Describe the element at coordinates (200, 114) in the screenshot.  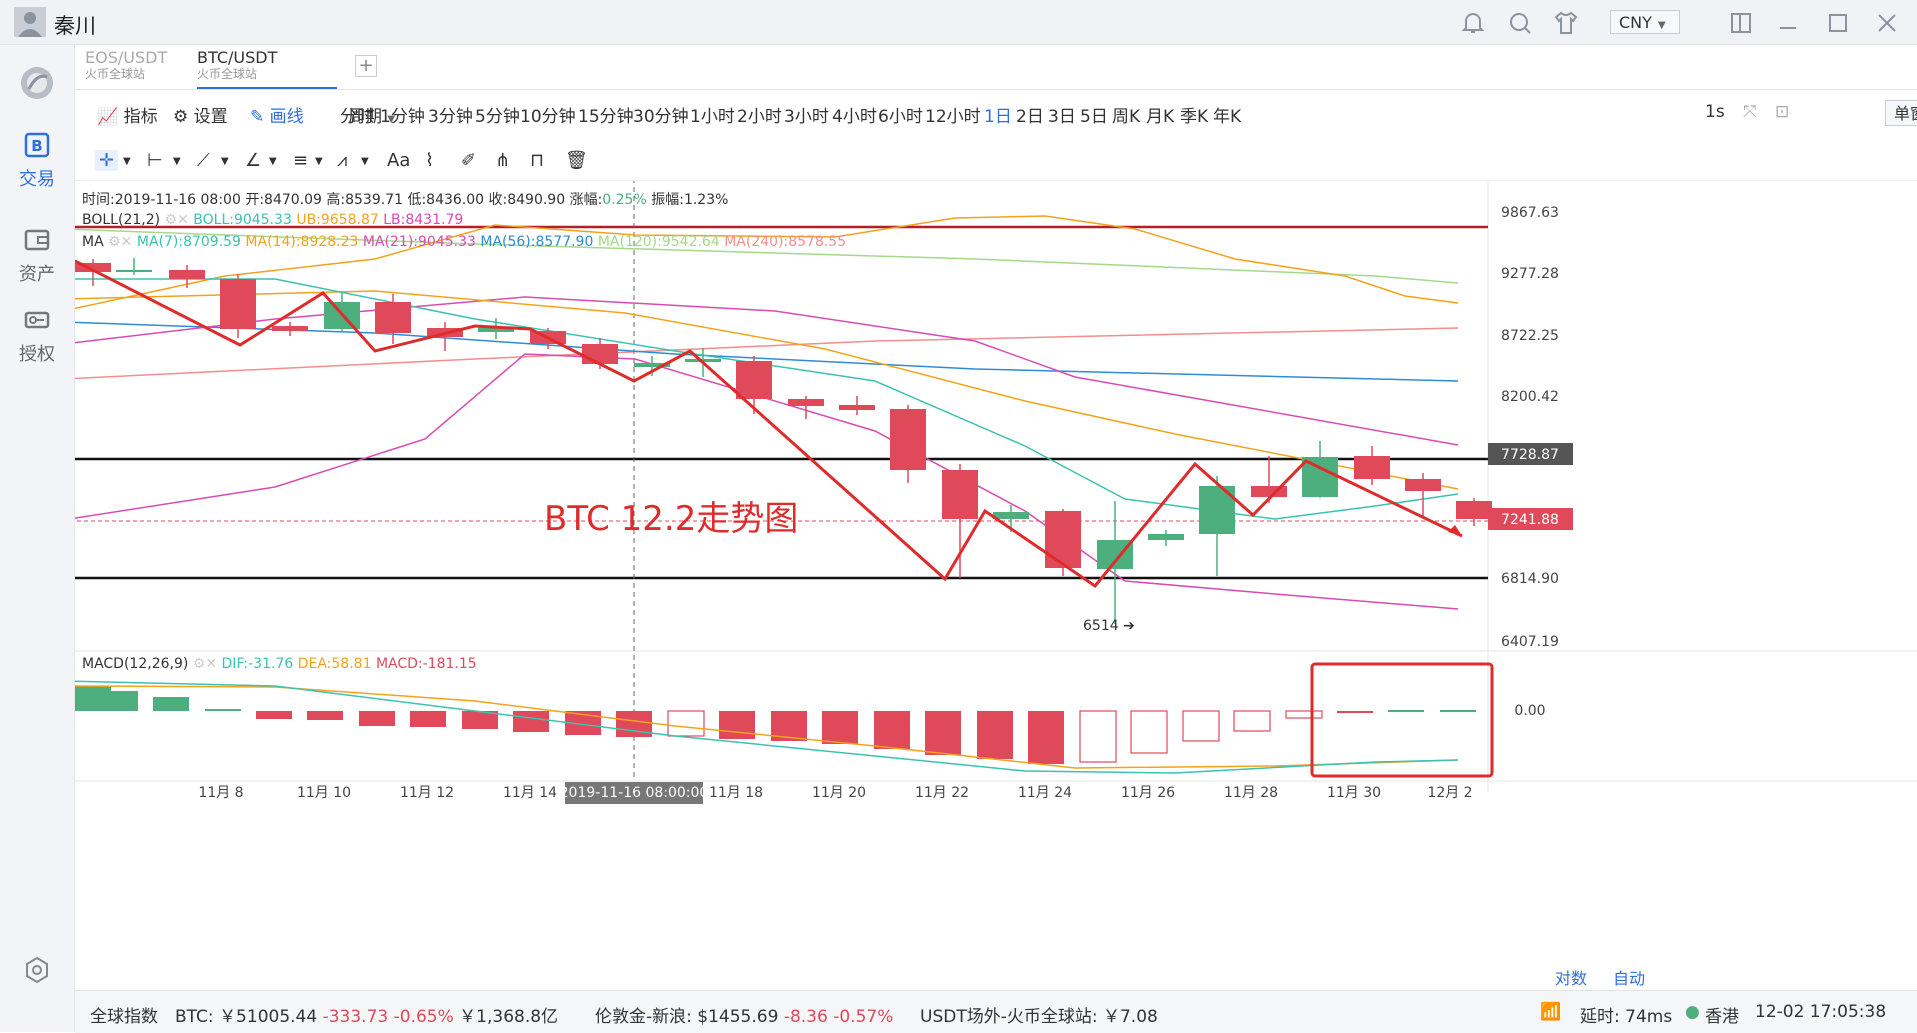
I see `settings-button: ⚙ 设置` at that location.